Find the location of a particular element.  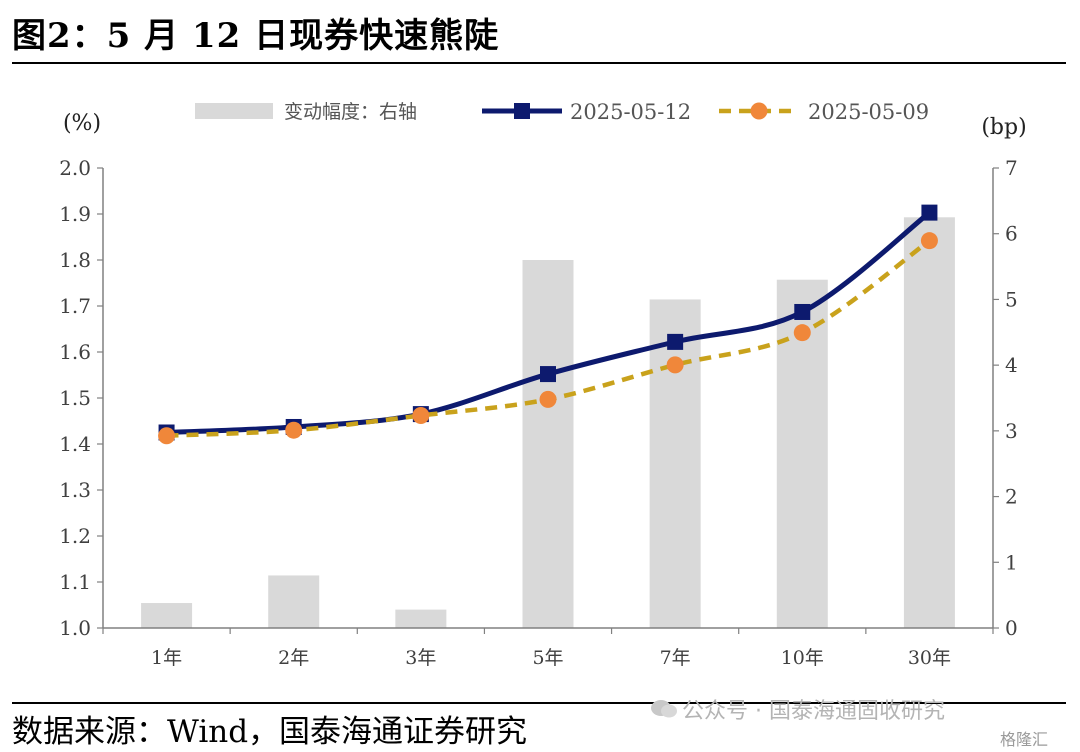

bar-1年 is located at coordinates (167, 615).